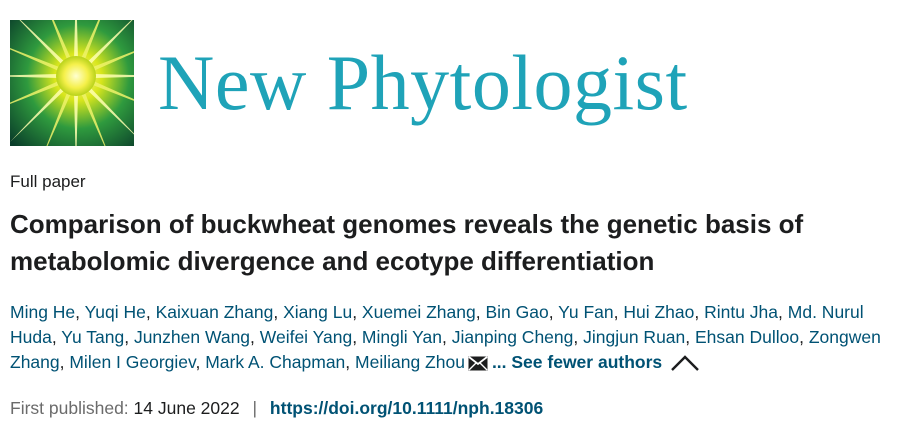  I want to click on author-link: Junzhen Wang, so click(192, 337).